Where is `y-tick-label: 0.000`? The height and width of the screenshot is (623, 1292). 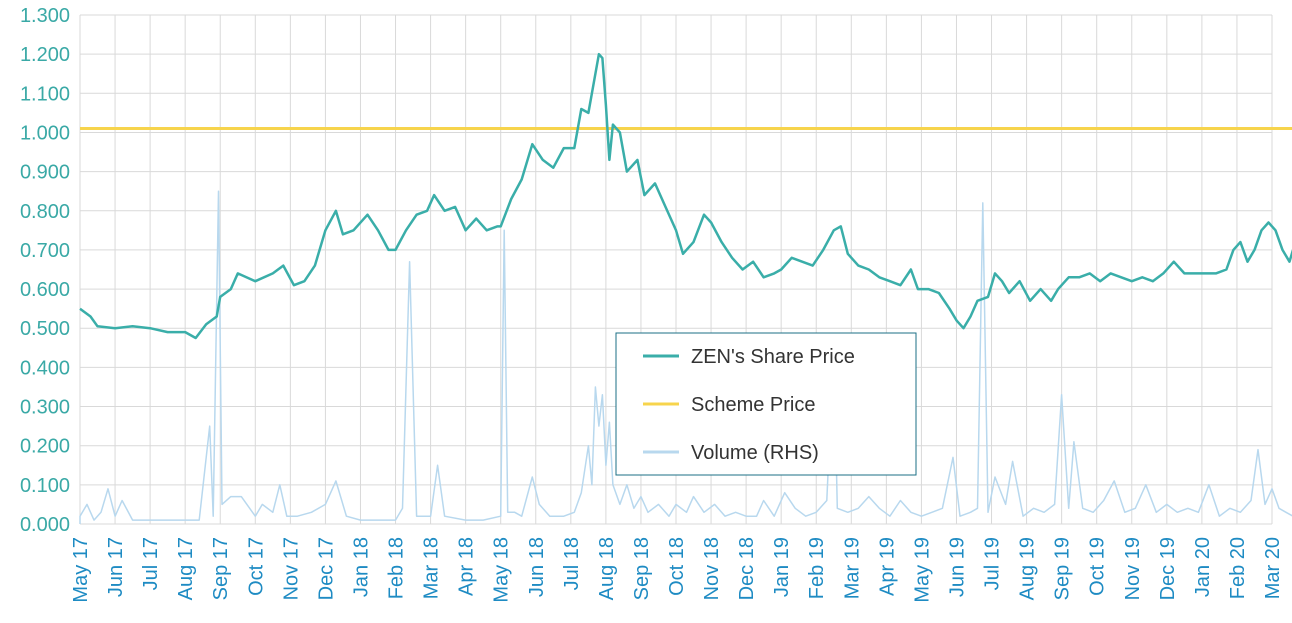 y-tick-label: 0.000 is located at coordinates (45, 525).